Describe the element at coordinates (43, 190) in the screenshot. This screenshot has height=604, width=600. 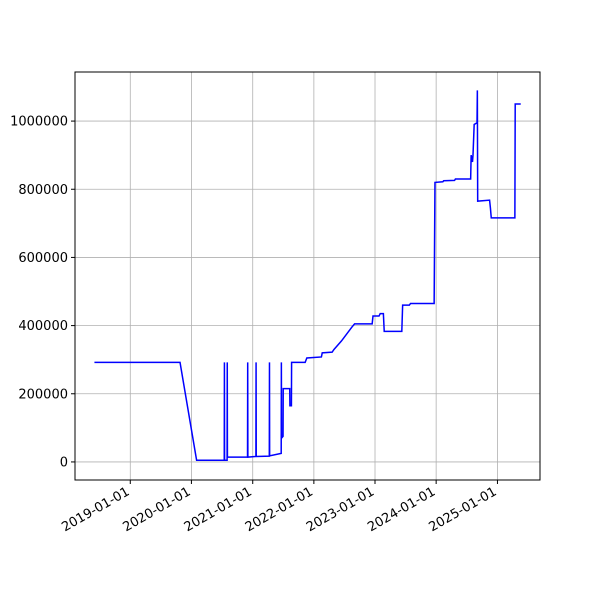
I see `y-tick-label: 800000` at that location.